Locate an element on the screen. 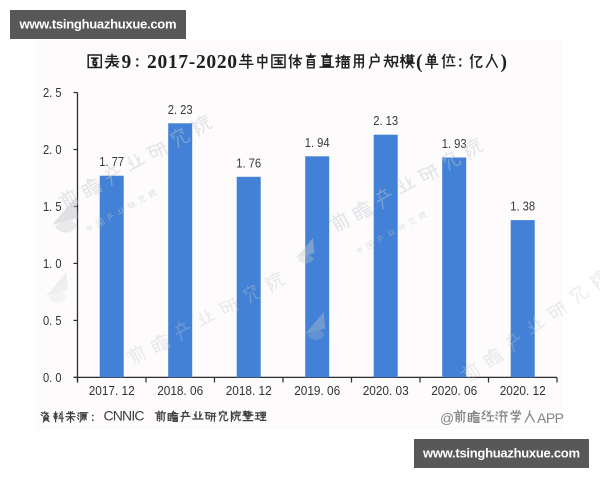 The image size is (600, 485). svg-text: 2017-2020 is located at coordinates (192, 62).